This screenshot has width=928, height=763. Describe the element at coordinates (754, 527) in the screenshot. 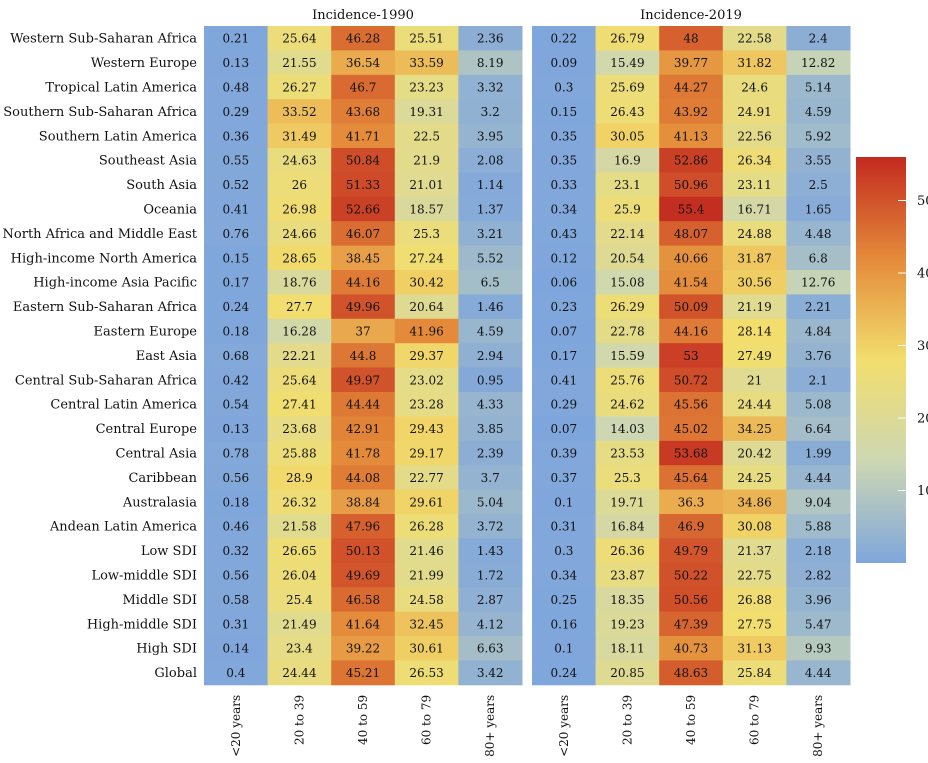

I see `cell-value-label: 30.08` at that location.